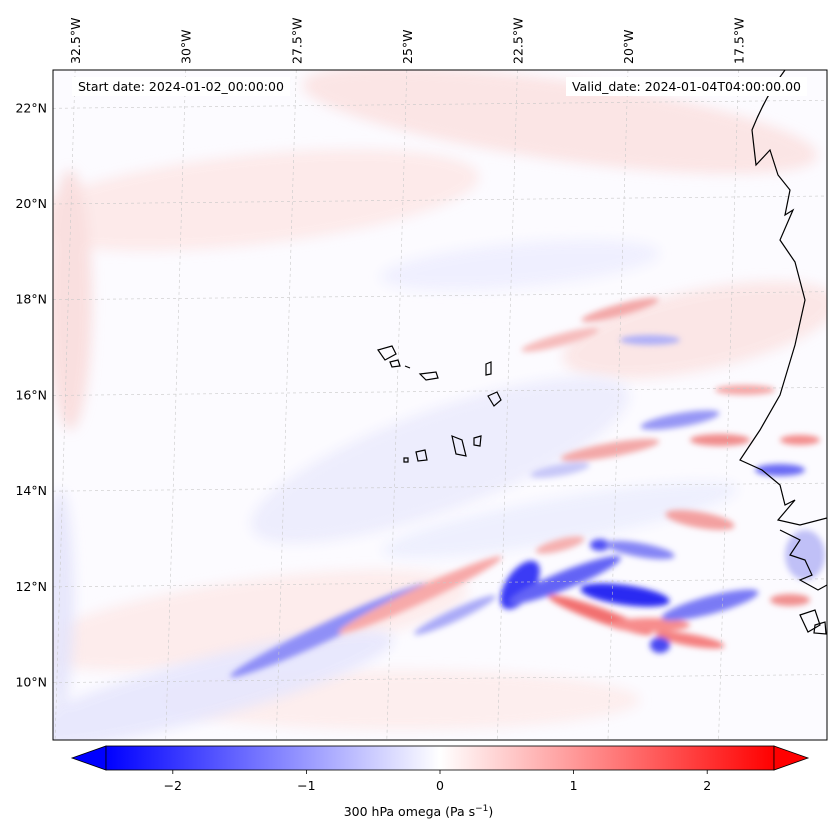 The width and height of the screenshot is (837, 839). I want to click on africa-coast, so click(783, 298).